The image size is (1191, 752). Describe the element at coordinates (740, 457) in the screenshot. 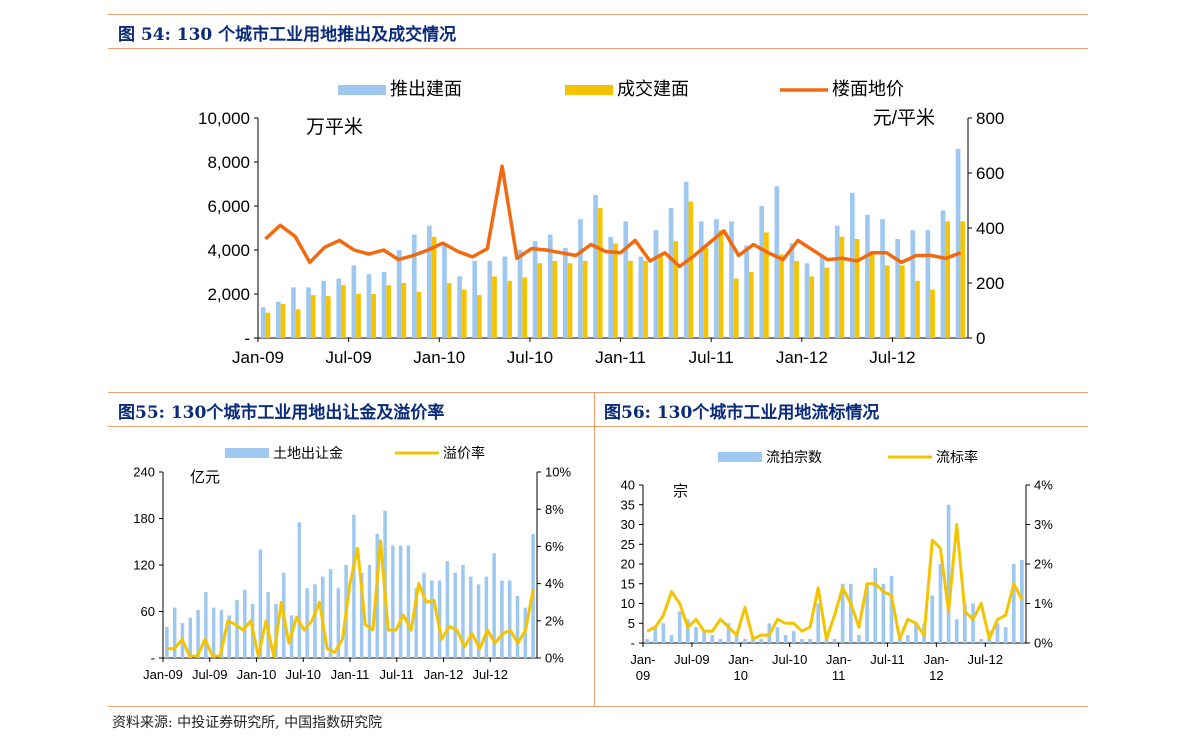

I see `fig56-legend-swatch` at that location.